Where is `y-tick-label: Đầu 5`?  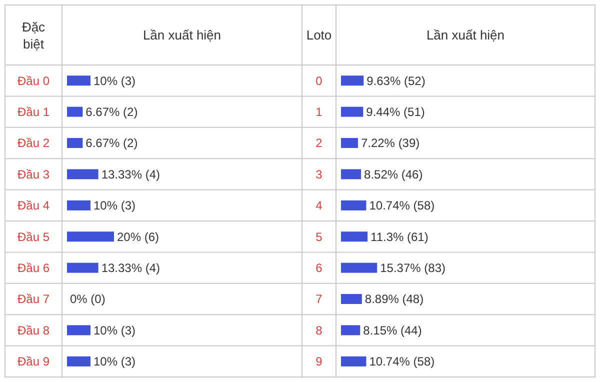
y-tick-label: Đầu 5 is located at coordinates (33, 237).